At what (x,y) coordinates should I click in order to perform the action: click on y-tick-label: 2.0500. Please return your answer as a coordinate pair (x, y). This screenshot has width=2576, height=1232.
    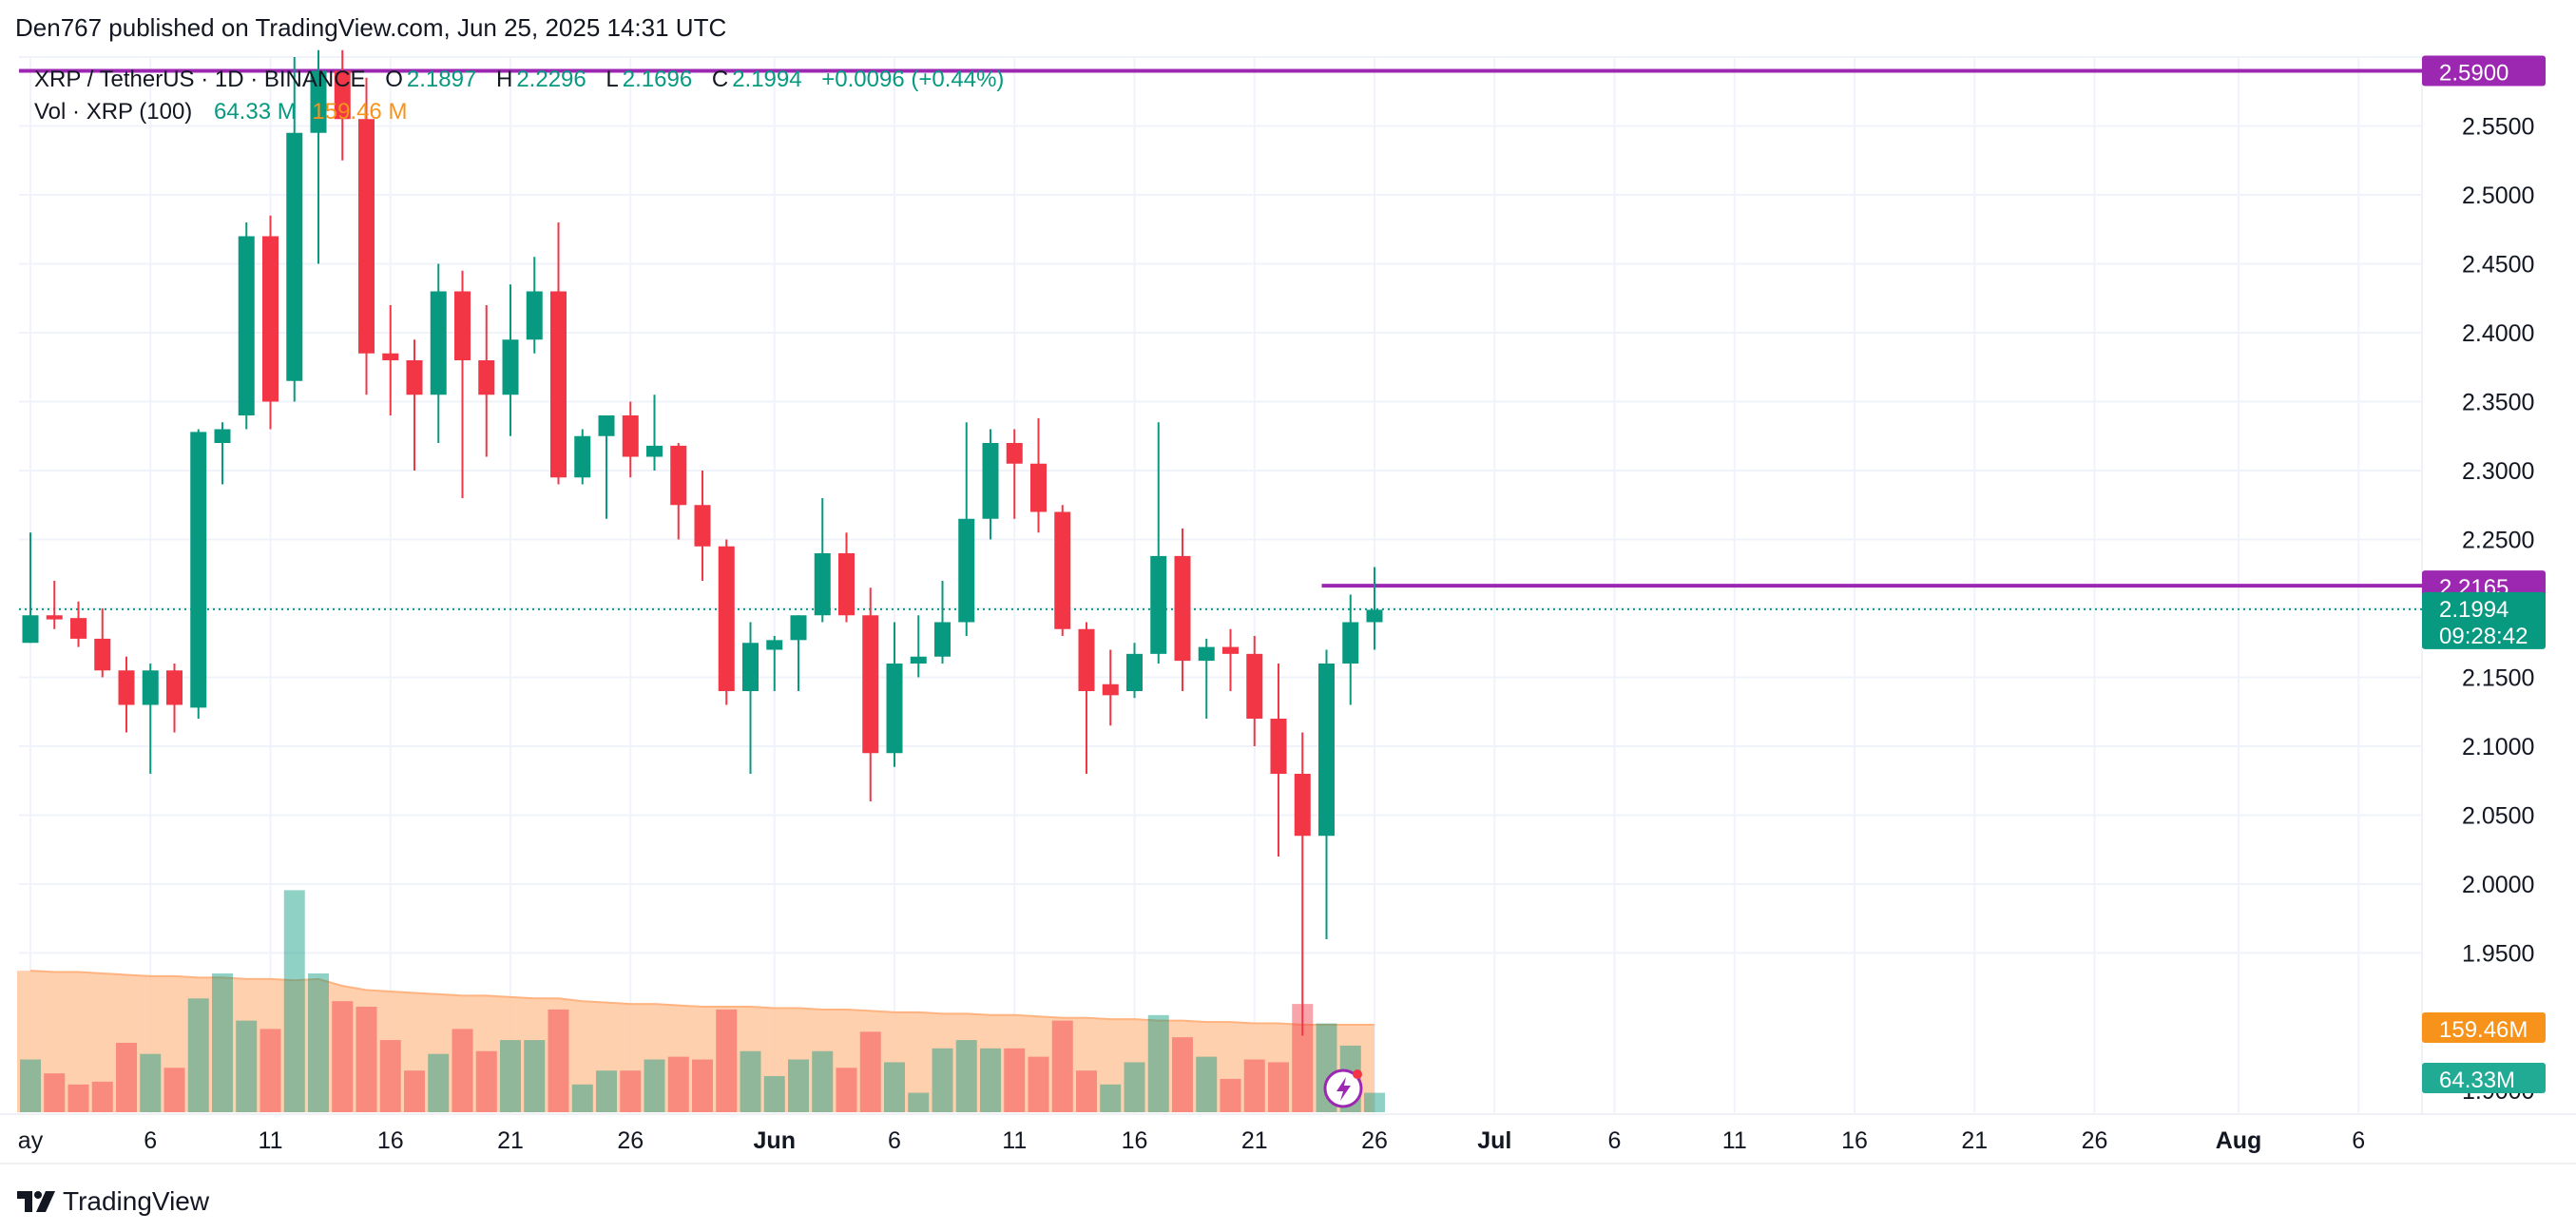
    Looking at the image, I should click on (2498, 817).